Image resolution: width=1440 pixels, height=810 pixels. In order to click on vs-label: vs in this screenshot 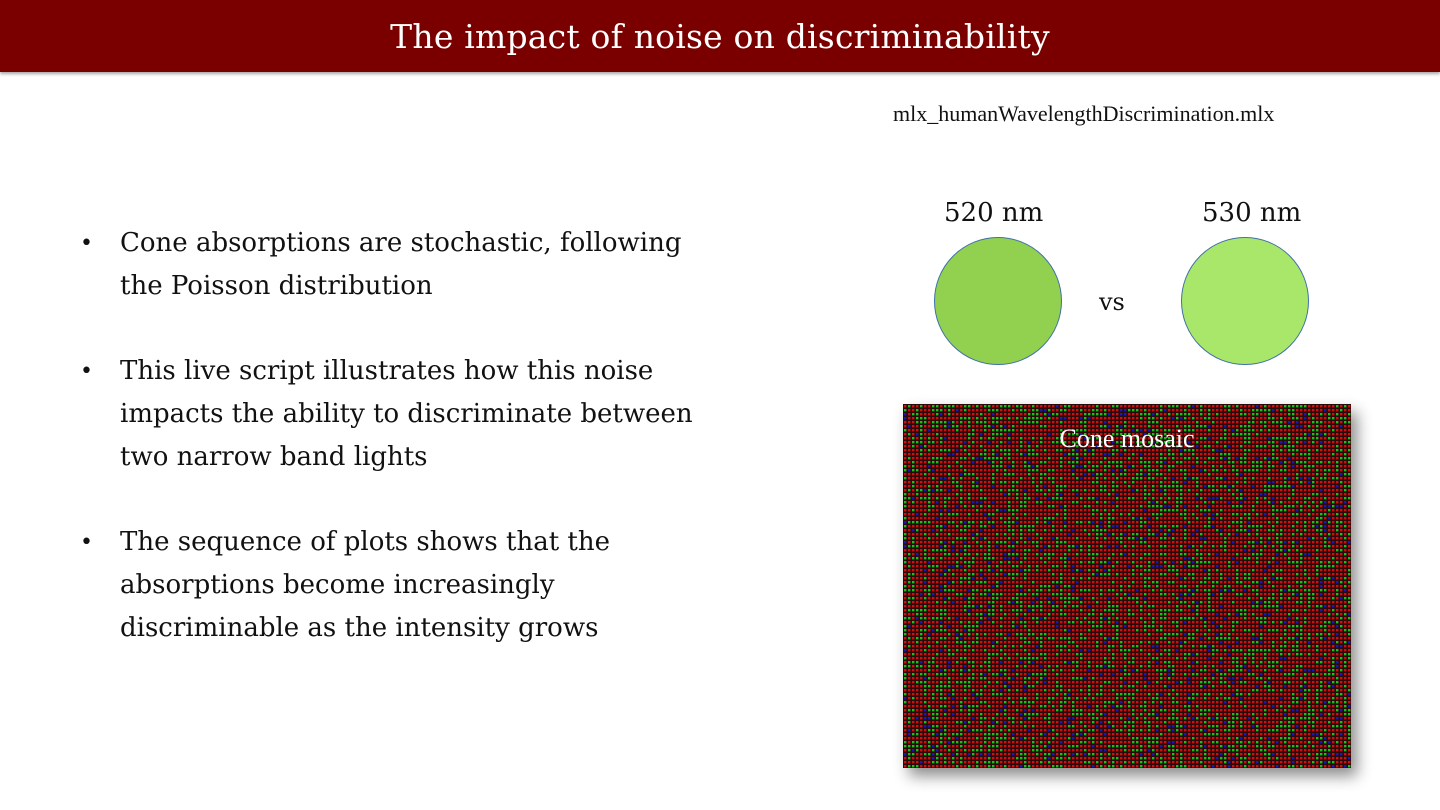, I will do `click(1112, 302)`.